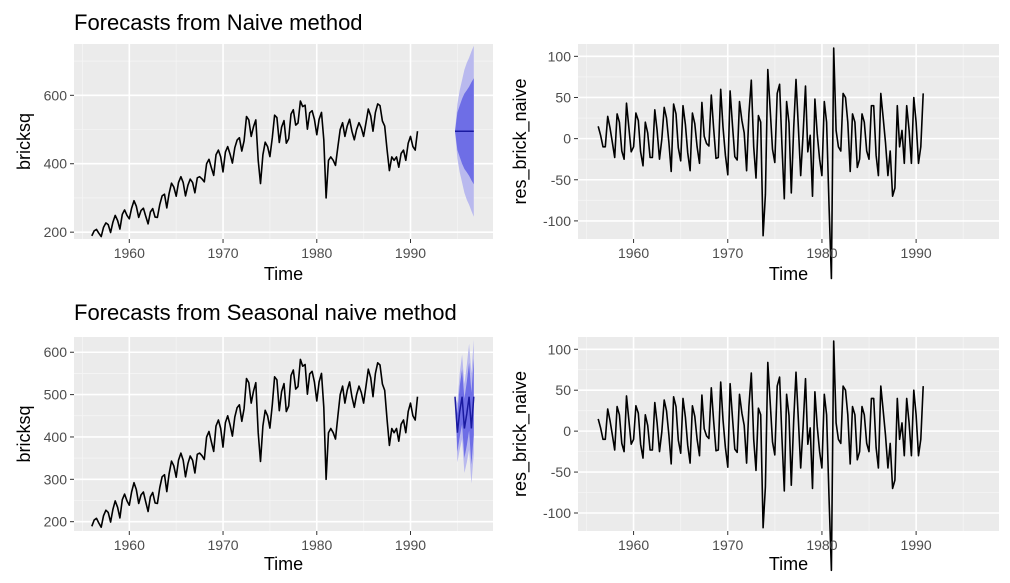 The height and width of the screenshot is (583, 1010). What do you see at coordinates (56, 395) in the screenshot?
I see `y-tick-label: 500` at bounding box center [56, 395].